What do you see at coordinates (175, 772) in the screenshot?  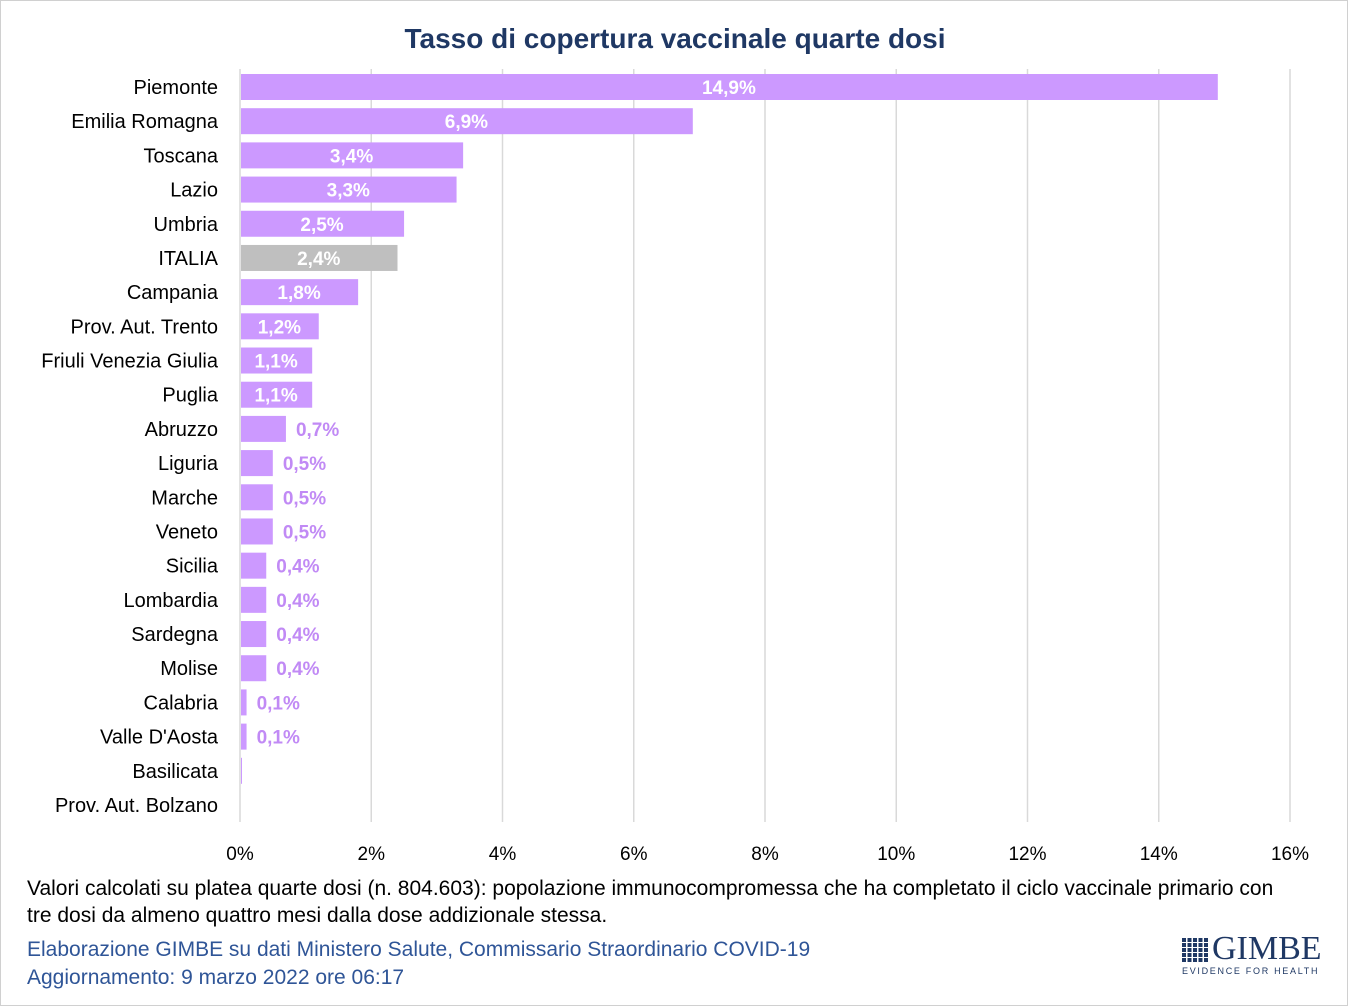 I see `category-label-basilicata: Basilicata` at bounding box center [175, 772].